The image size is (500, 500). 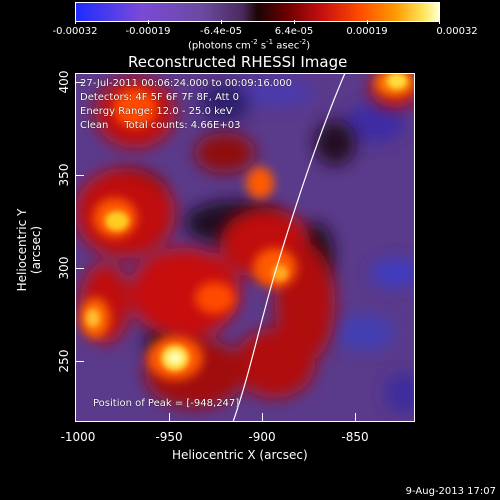 I want to click on peak-position: Position of Peak = [-948,247], so click(x=166, y=403).